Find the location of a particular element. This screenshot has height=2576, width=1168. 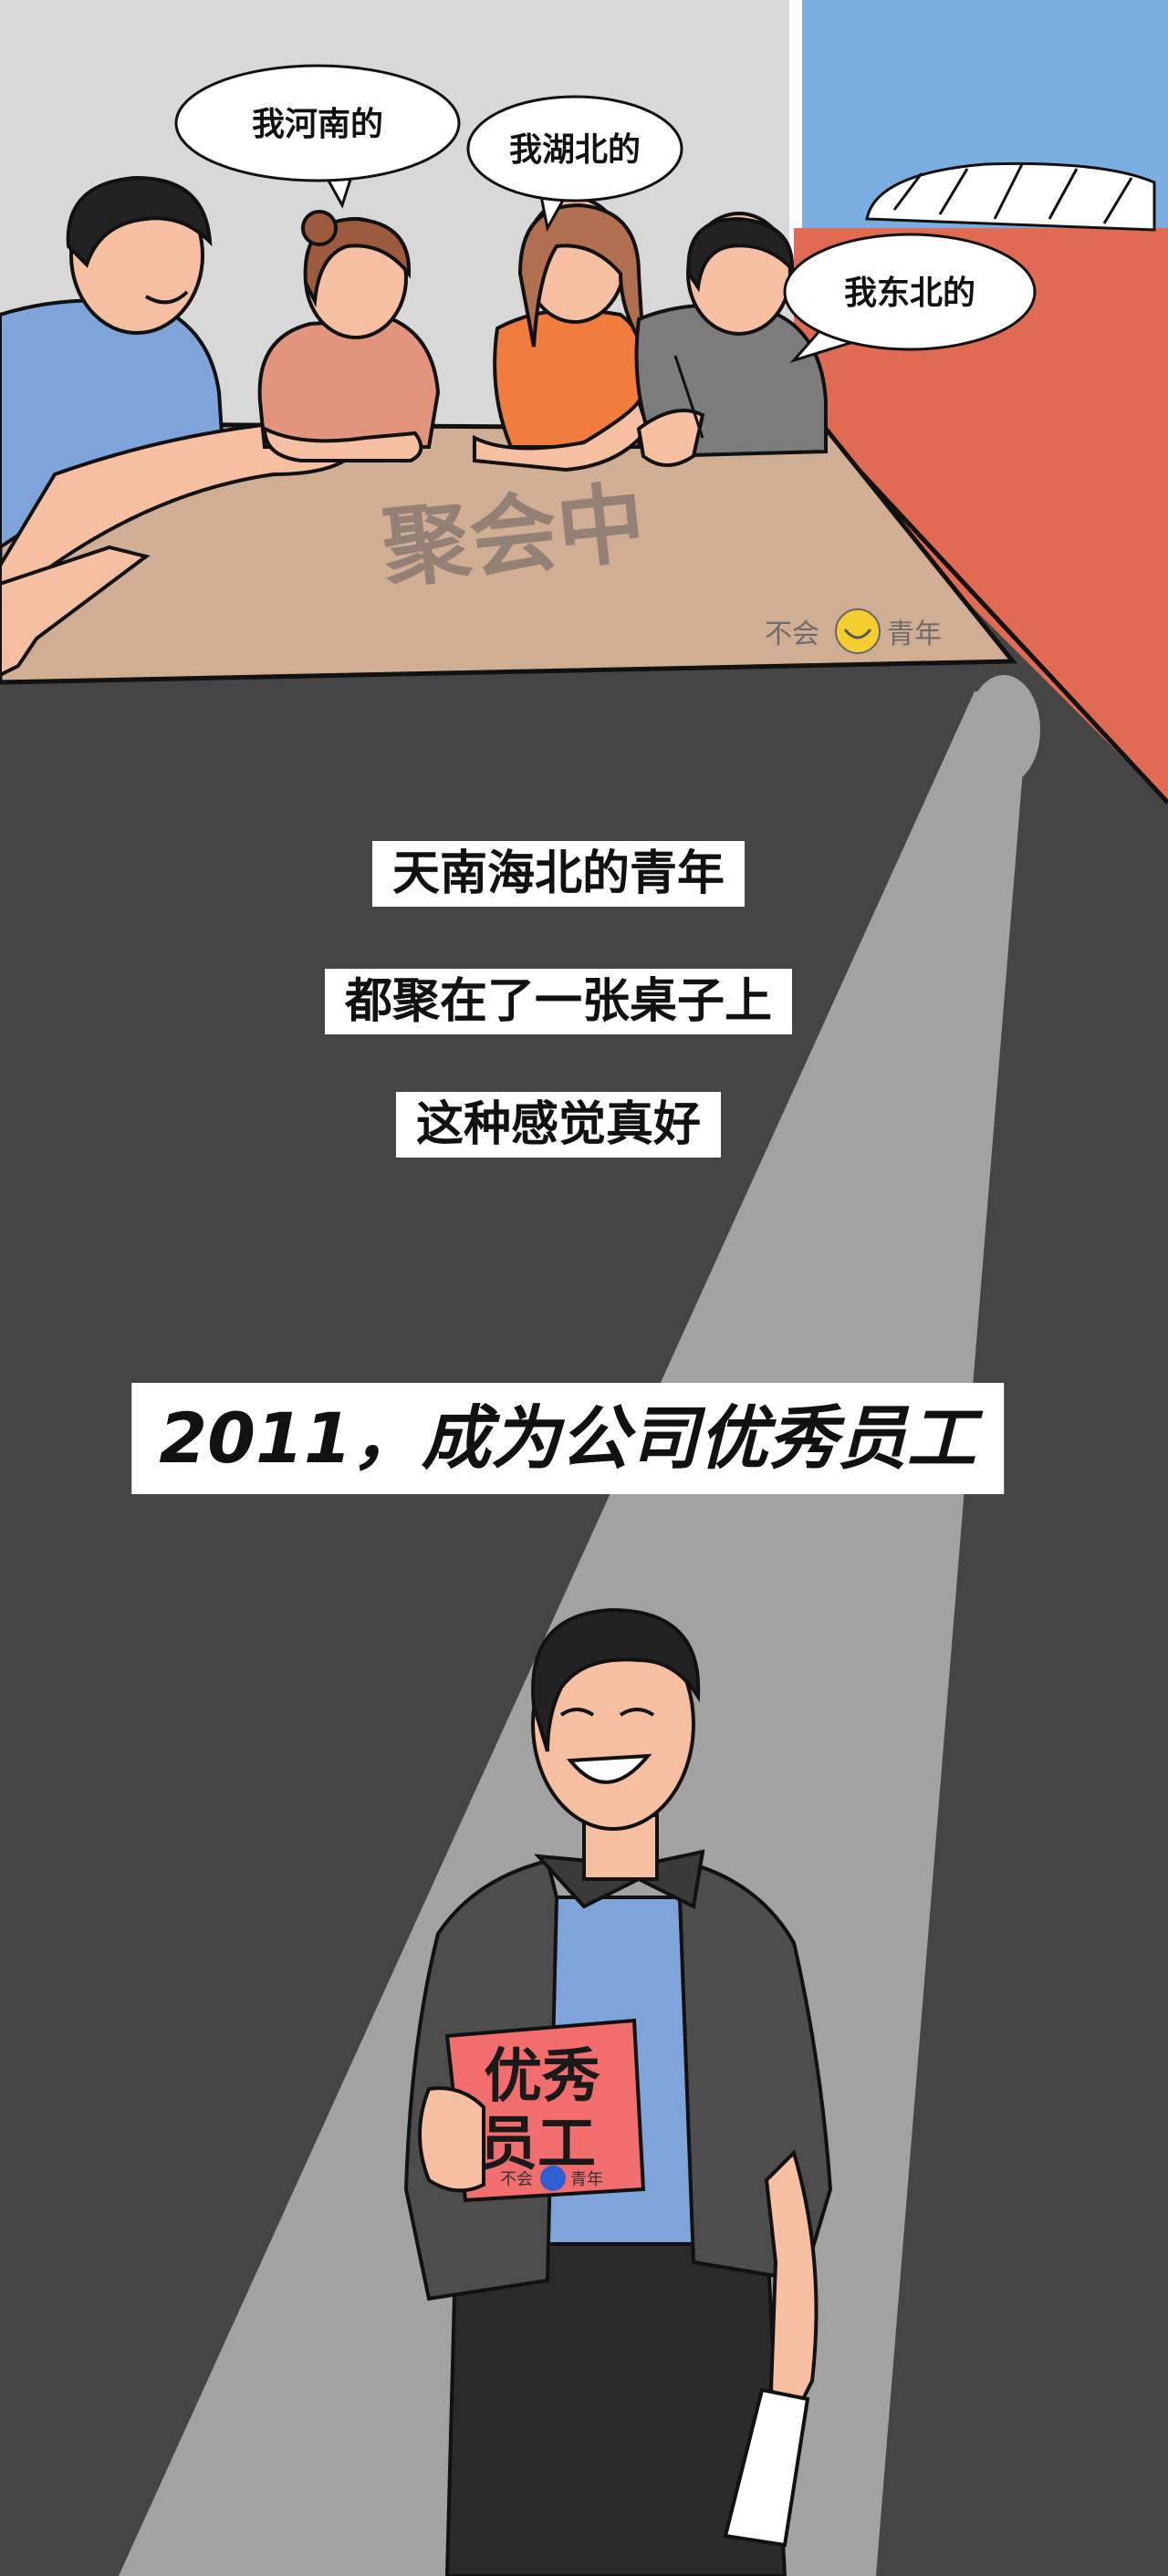

book is located at coordinates (766, 2467).